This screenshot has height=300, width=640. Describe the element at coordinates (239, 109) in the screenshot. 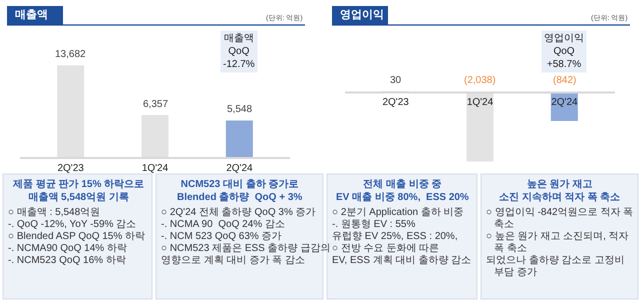

I see `data-label: 5,548` at that location.